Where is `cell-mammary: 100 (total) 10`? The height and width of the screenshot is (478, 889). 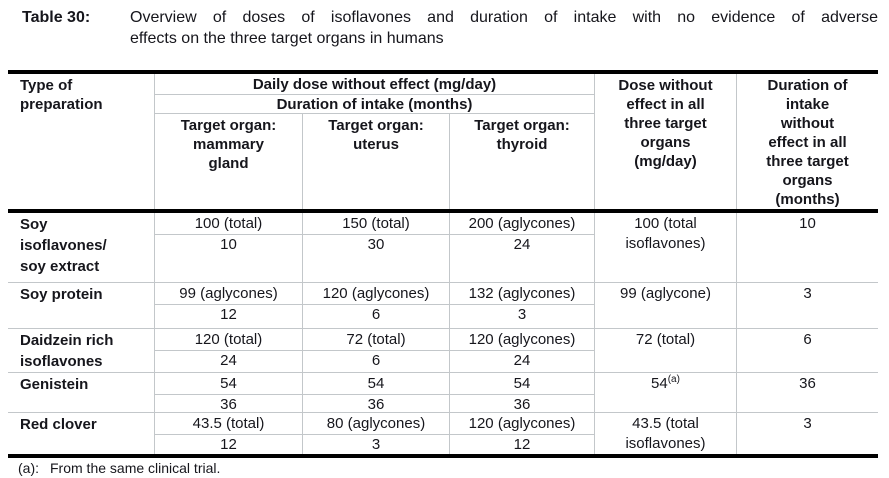
cell-mammary: 100 (total) 10 is located at coordinates (229, 247).